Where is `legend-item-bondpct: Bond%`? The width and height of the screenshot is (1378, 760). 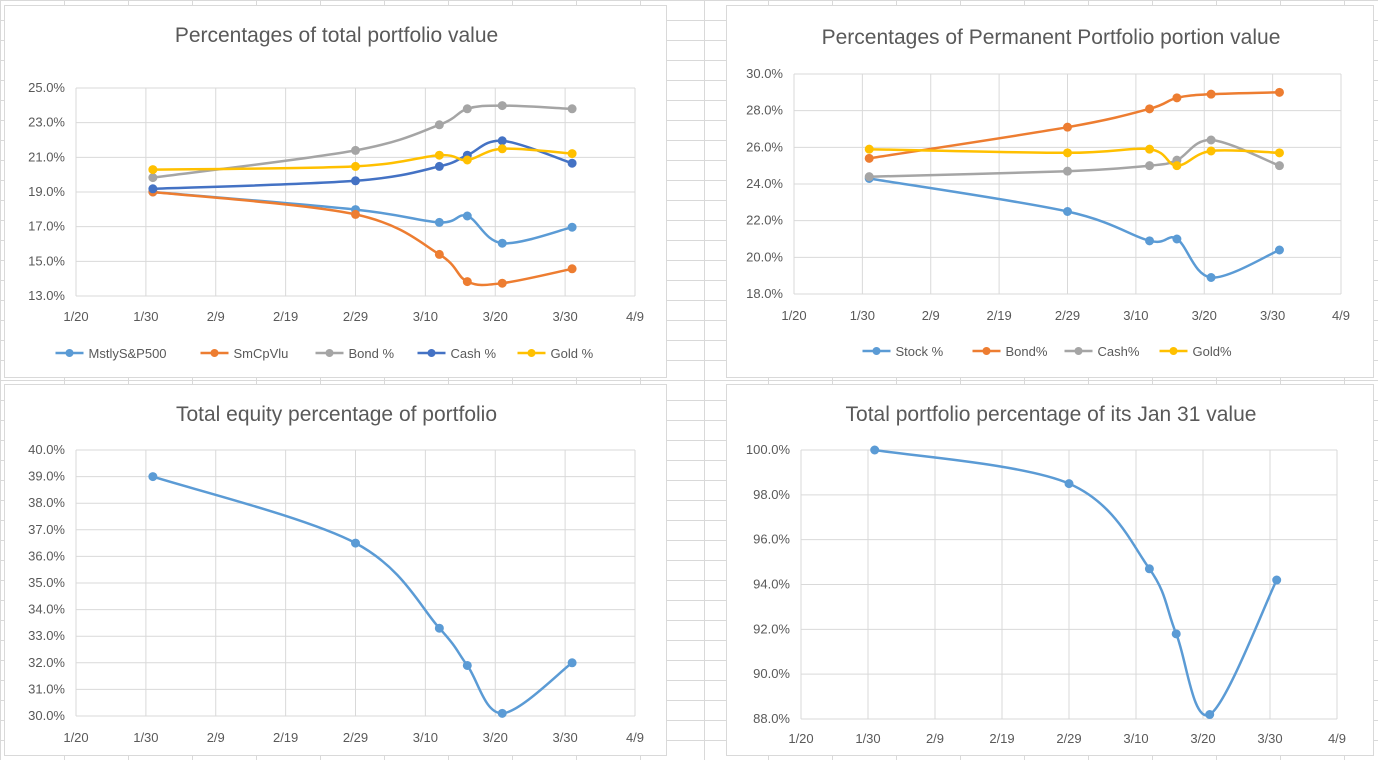 legend-item-bondpct: Bond% is located at coordinates (1010, 351).